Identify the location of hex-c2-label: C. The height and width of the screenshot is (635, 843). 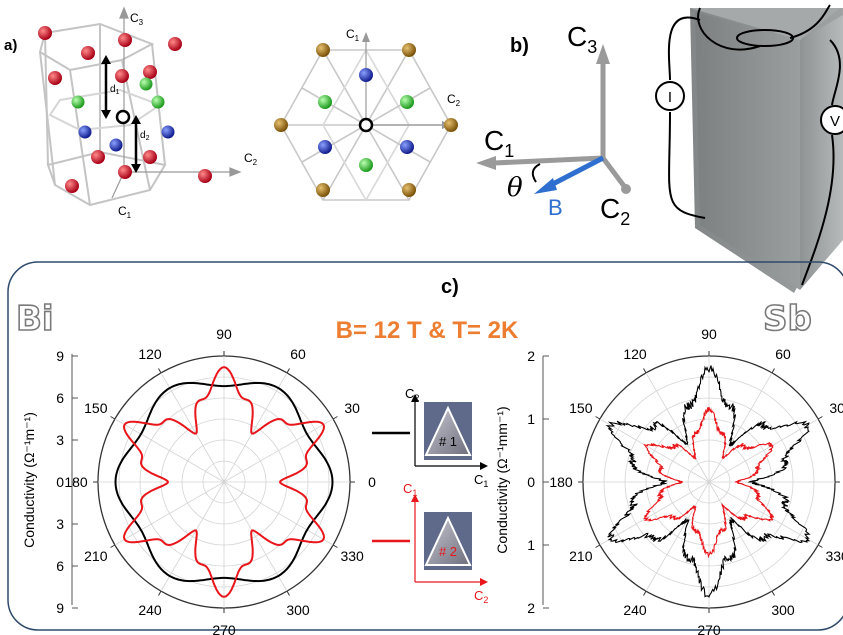
(451, 99).